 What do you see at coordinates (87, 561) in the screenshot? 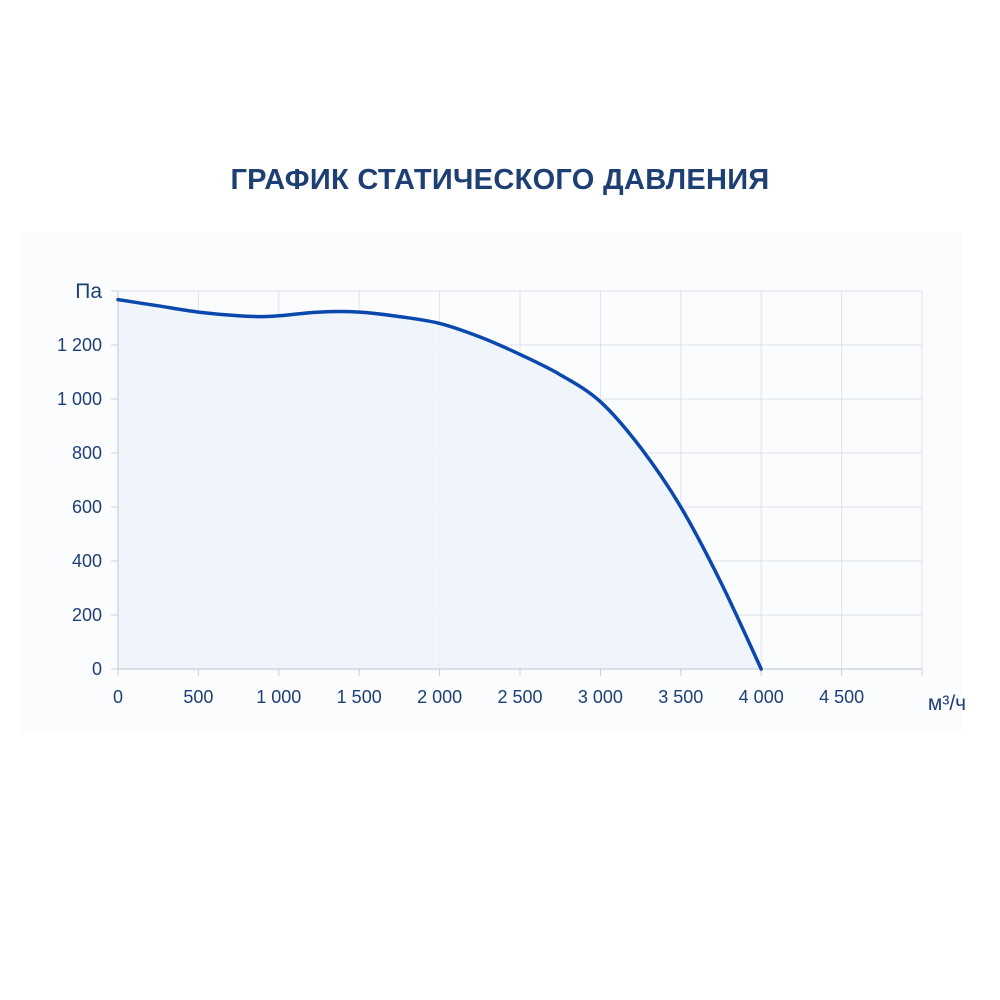
I see `y-tick-label: 400` at bounding box center [87, 561].